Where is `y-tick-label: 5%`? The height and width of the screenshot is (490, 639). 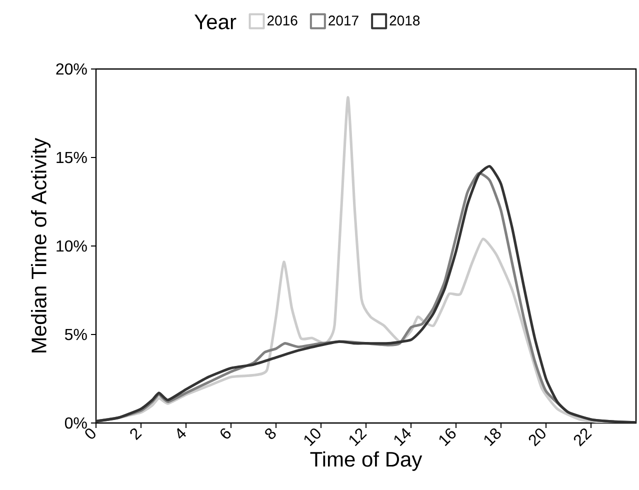 y-tick-label: 5% is located at coordinates (75, 334).